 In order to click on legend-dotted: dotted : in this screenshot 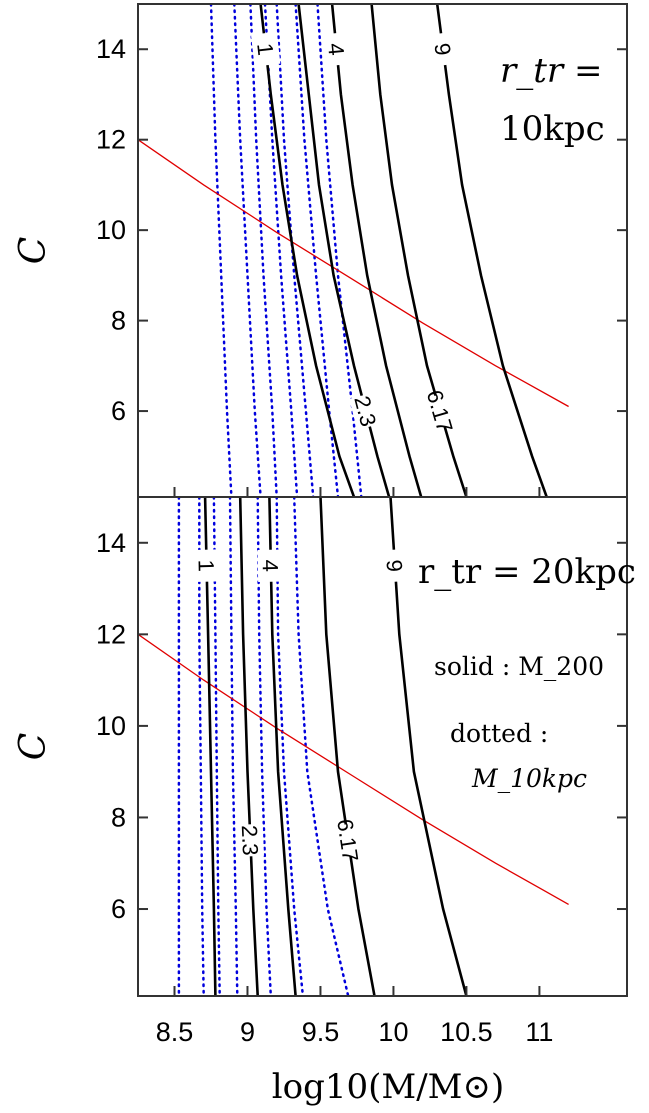, I will do `click(499, 733)`.